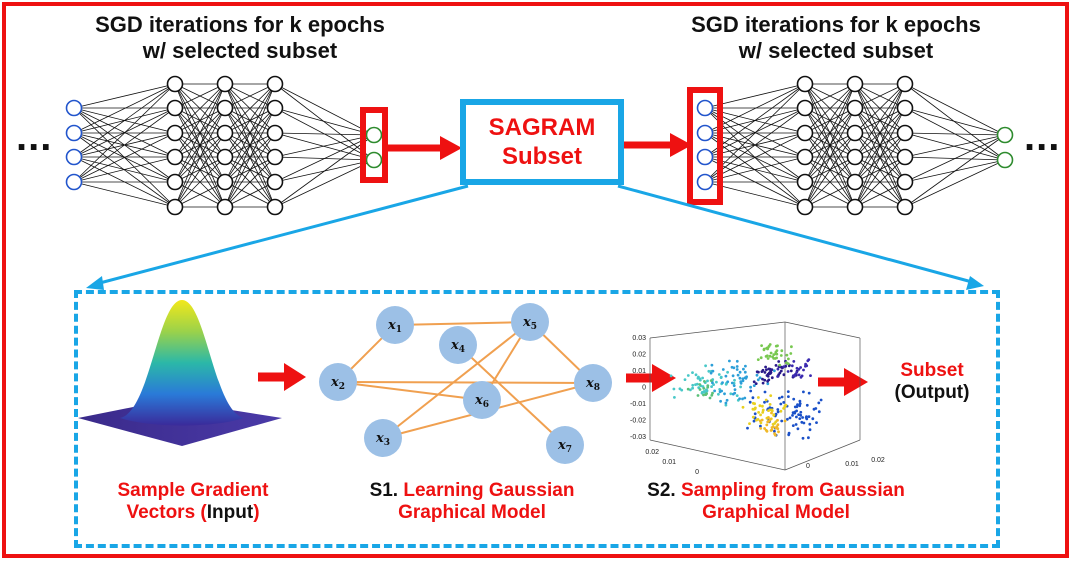  Describe the element at coordinates (374, 145) in the screenshot. I see `left-subset-highlight` at that location.